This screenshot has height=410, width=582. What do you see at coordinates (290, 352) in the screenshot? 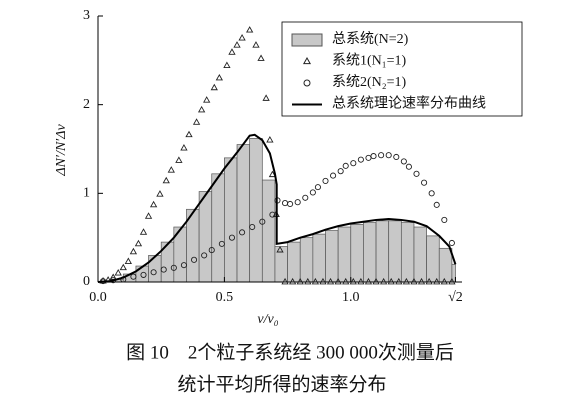
I see `caption-line: 图 10 2个粒子系统经 300 000次测量后` at bounding box center [290, 352].